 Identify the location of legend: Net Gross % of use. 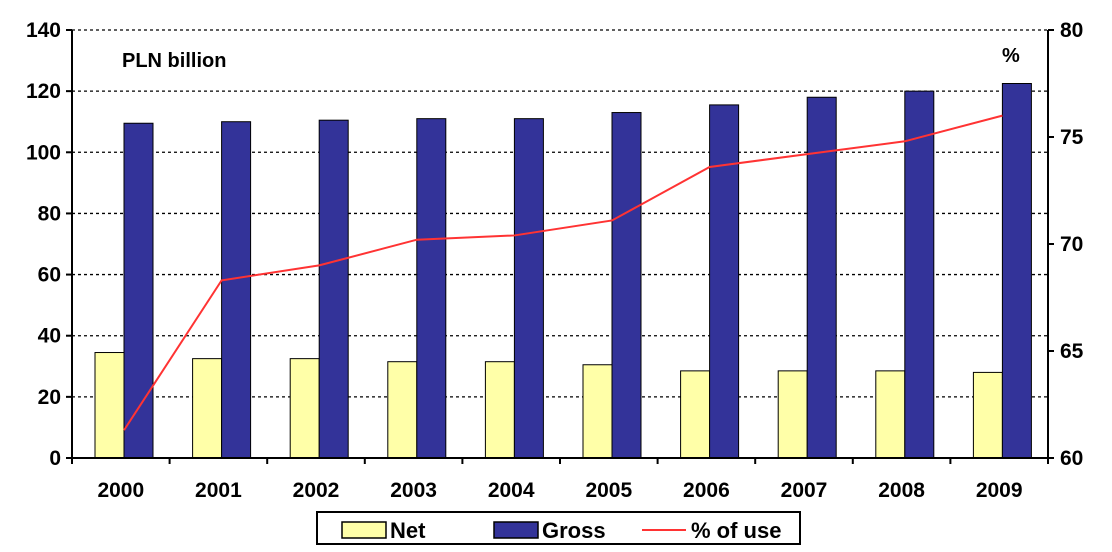
(558, 528).